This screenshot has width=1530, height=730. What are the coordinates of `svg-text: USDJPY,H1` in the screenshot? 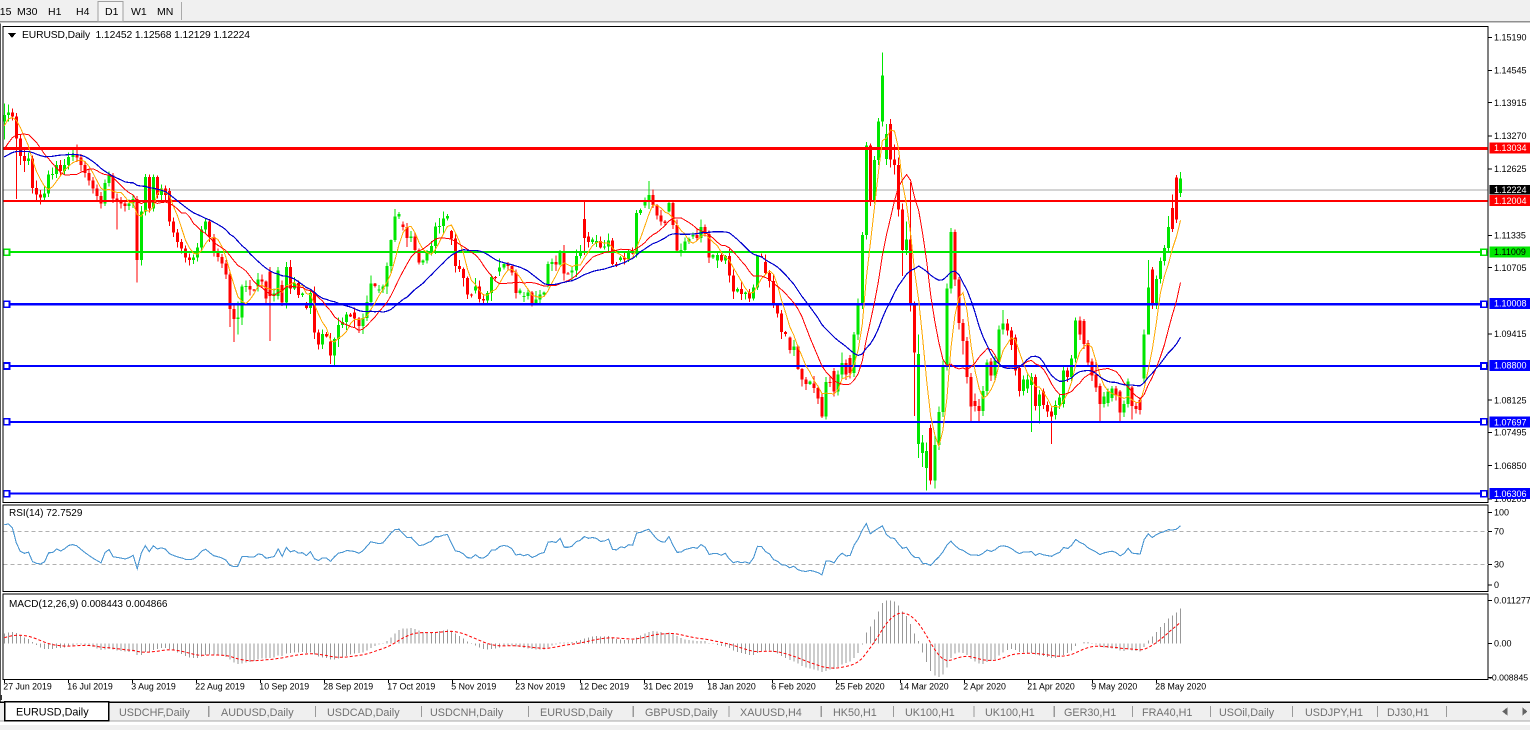 It's located at (1334, 713).